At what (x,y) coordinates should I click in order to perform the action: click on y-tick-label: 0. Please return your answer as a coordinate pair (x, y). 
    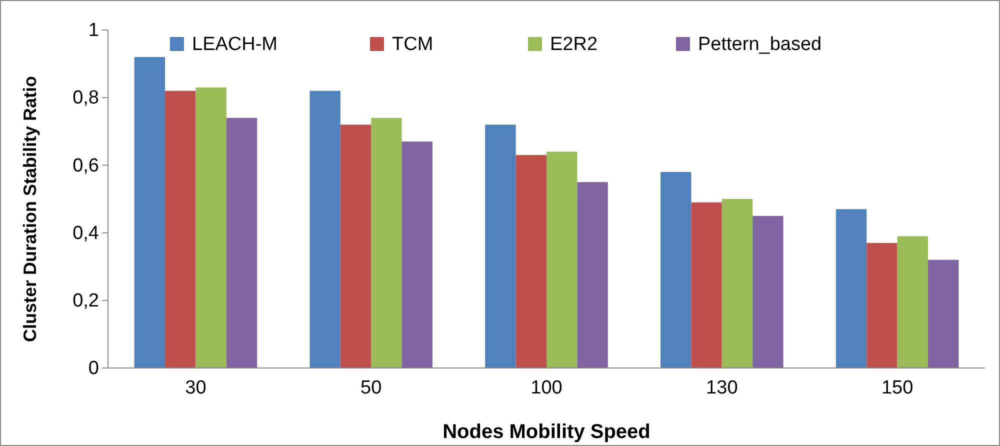
    Looking at the image, I should click on (93, 369).